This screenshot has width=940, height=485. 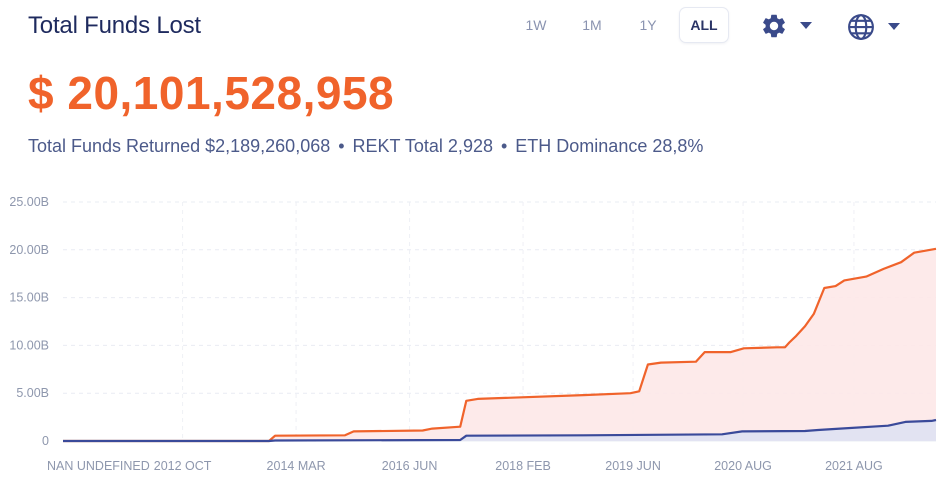 I want to click on rekt-total-stat: REKT Total 2,928, so click(x=422, y=146).